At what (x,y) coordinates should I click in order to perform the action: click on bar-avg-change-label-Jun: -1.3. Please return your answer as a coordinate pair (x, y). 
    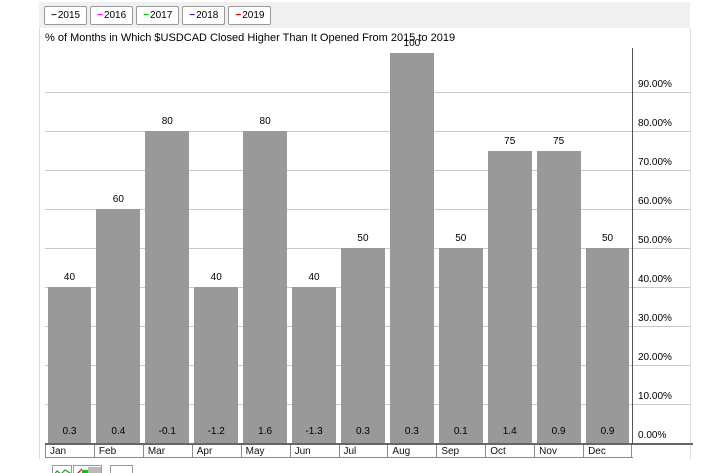
    Looking at the image, I should click on (314, 431).